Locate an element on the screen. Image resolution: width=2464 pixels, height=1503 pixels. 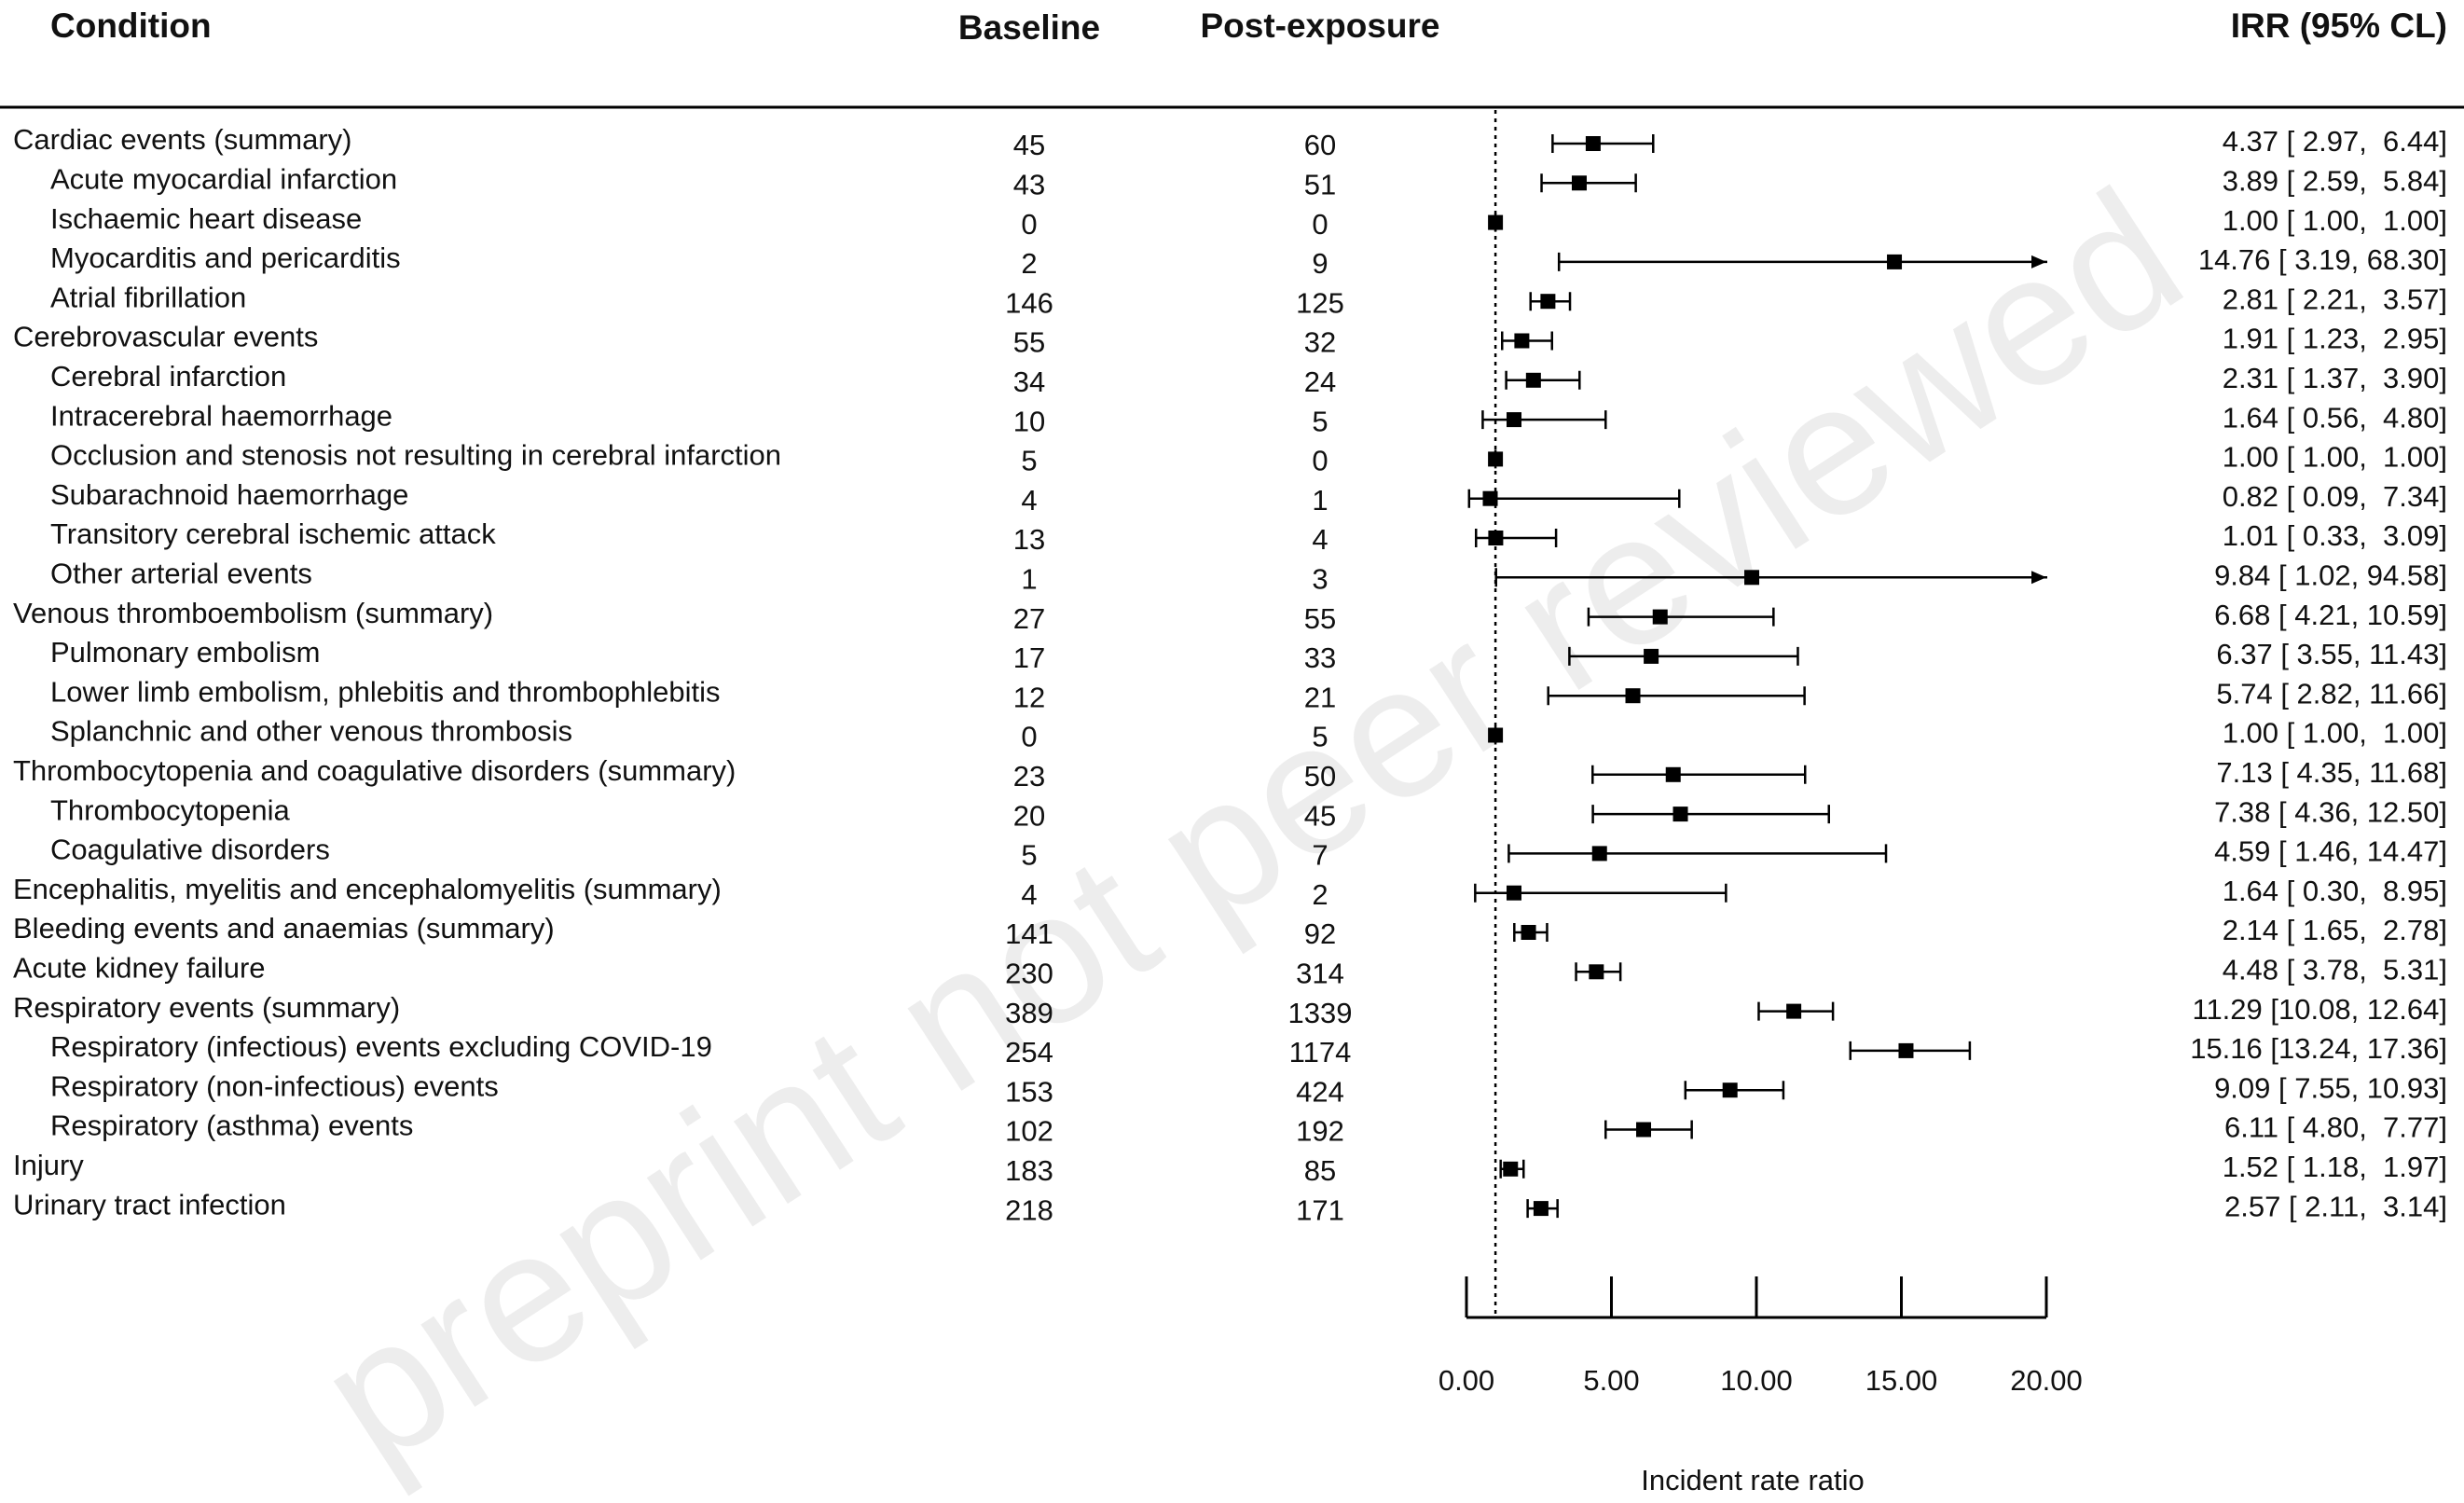
condition-label: Acute myocardial infarction is located at coordinates (224, 178).